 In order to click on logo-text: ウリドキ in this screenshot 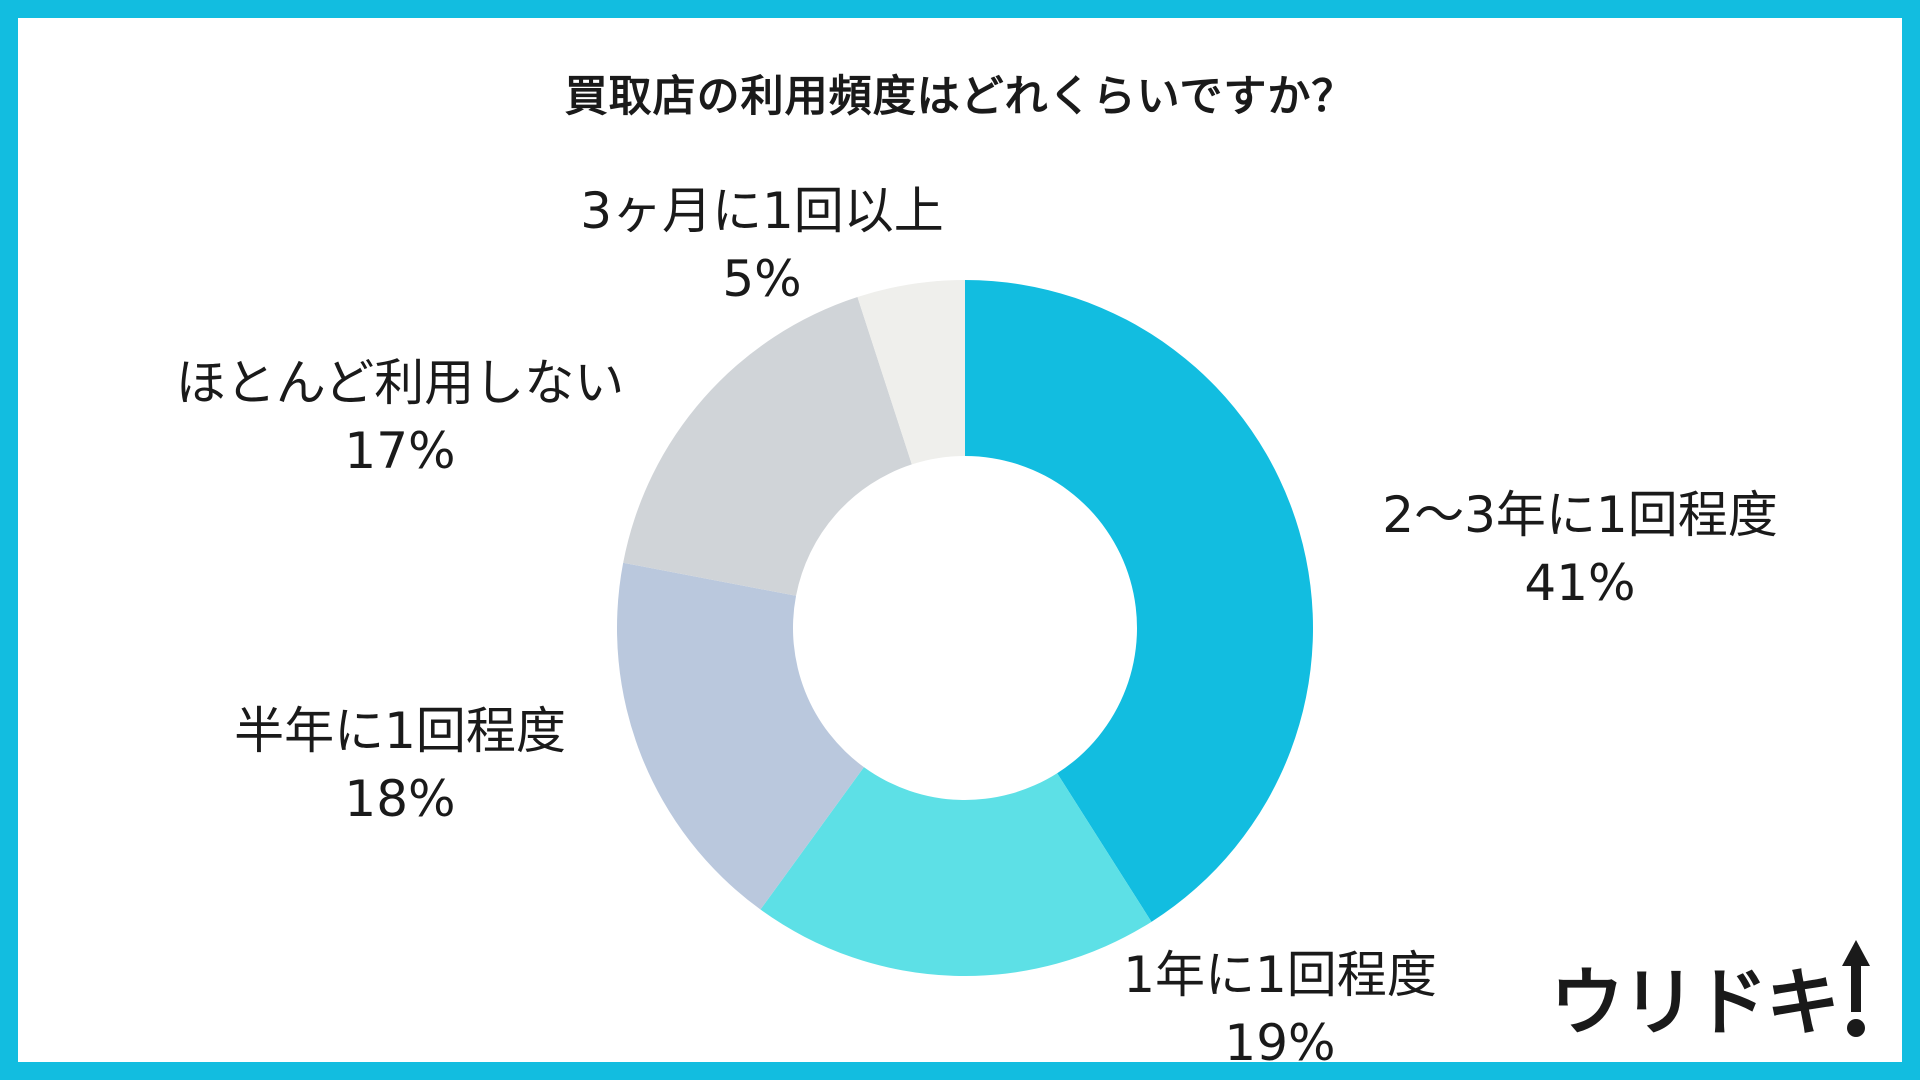, I will do `click(1695, 1003)`.